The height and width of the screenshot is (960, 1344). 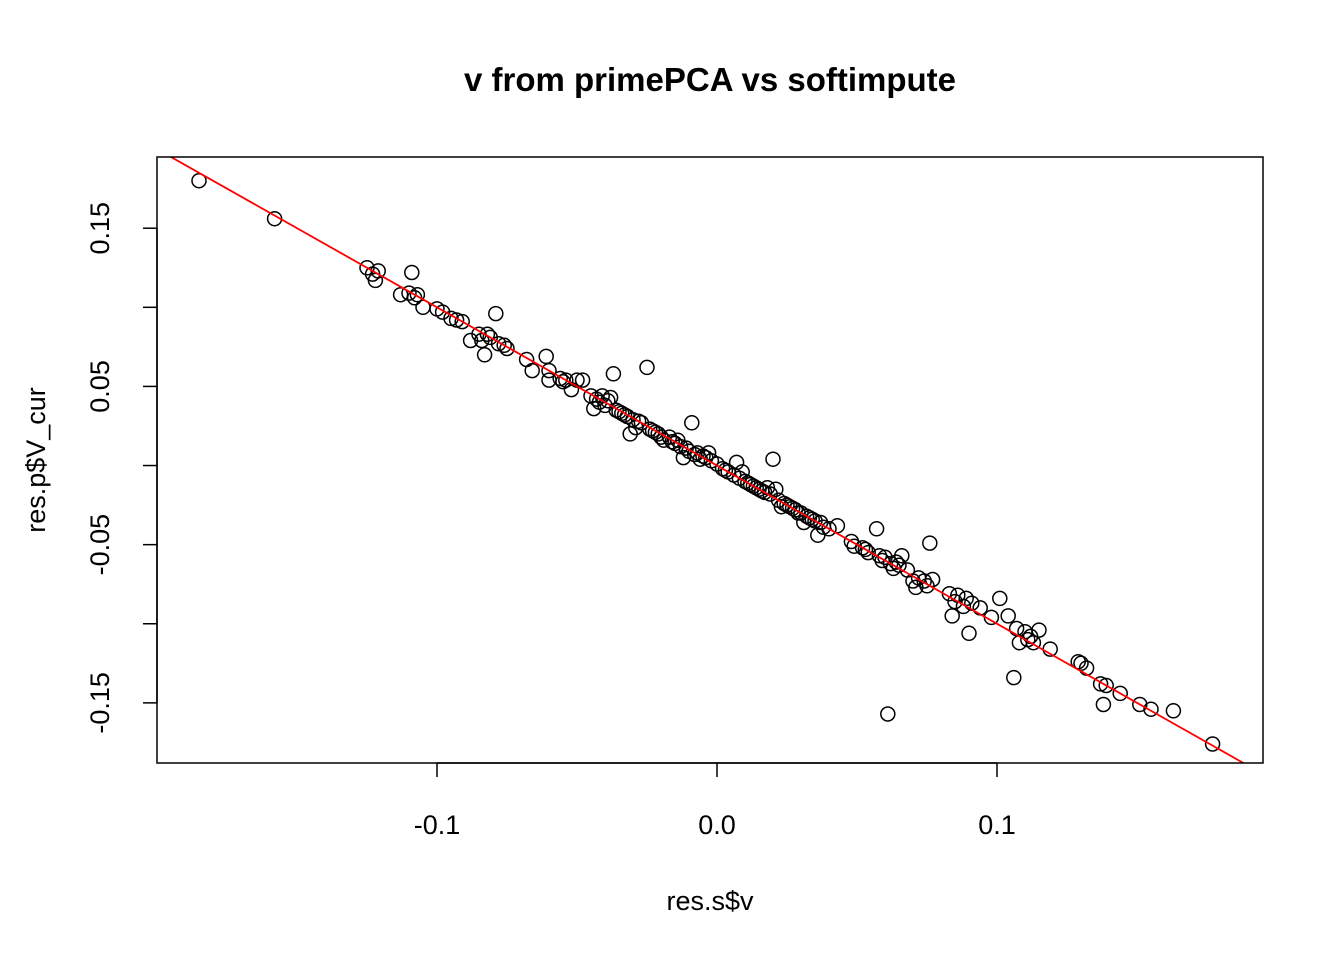 What do you see at coordinates (100, 228) in the screenshot?
I see `y-tick-label: 0.15` at bounding box center [100, 228].